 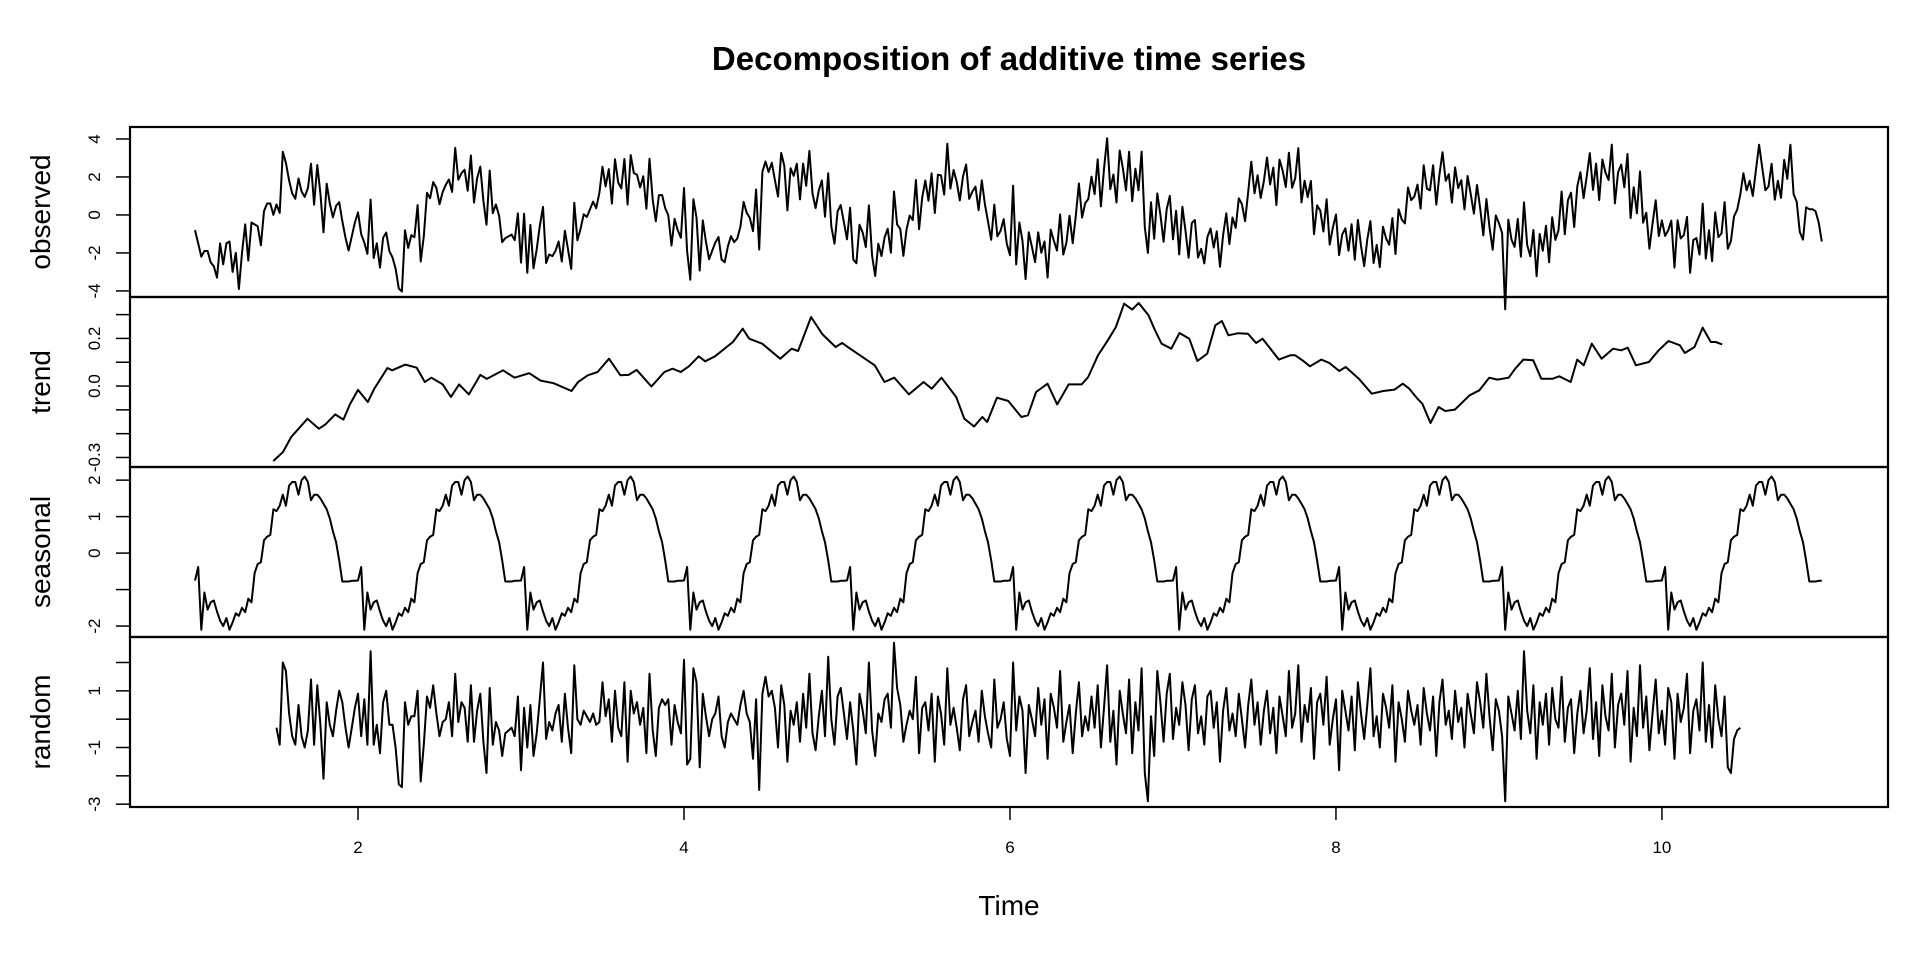 I want to click on random-axis-title: random, so click(x=40, y=722).